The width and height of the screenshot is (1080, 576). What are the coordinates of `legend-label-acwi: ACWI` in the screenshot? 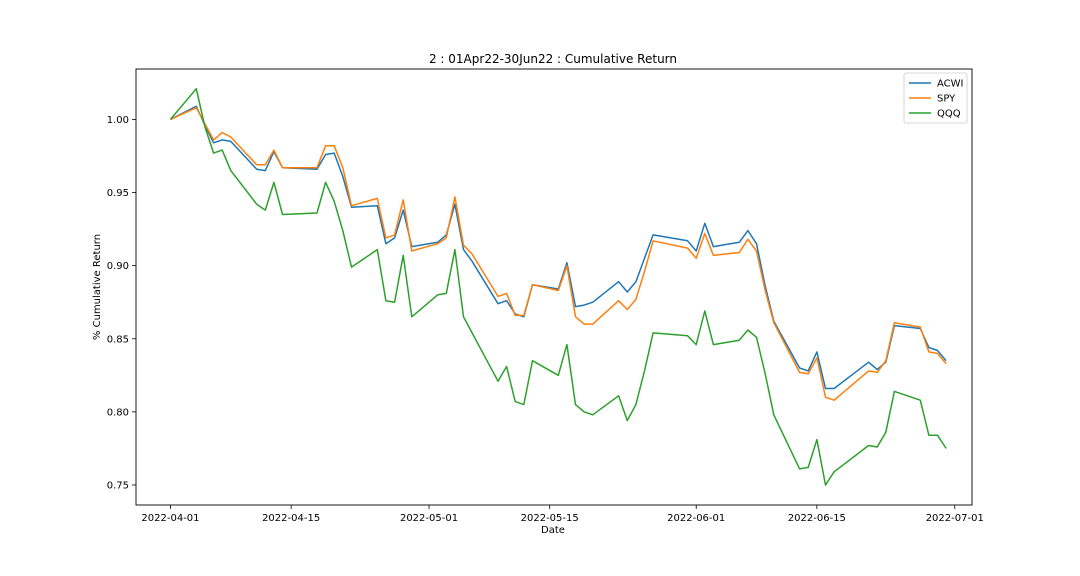 It's located at (950, 84).